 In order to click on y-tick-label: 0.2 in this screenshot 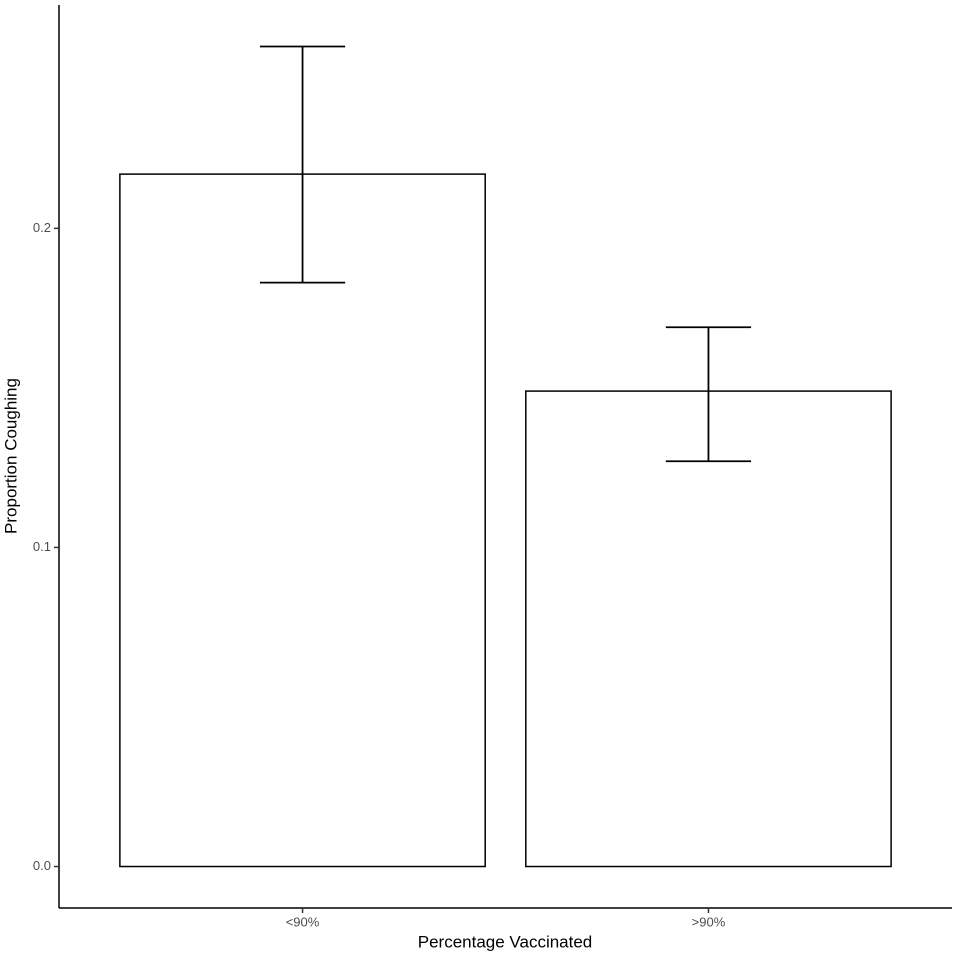, I will do `click(42, 227)`.